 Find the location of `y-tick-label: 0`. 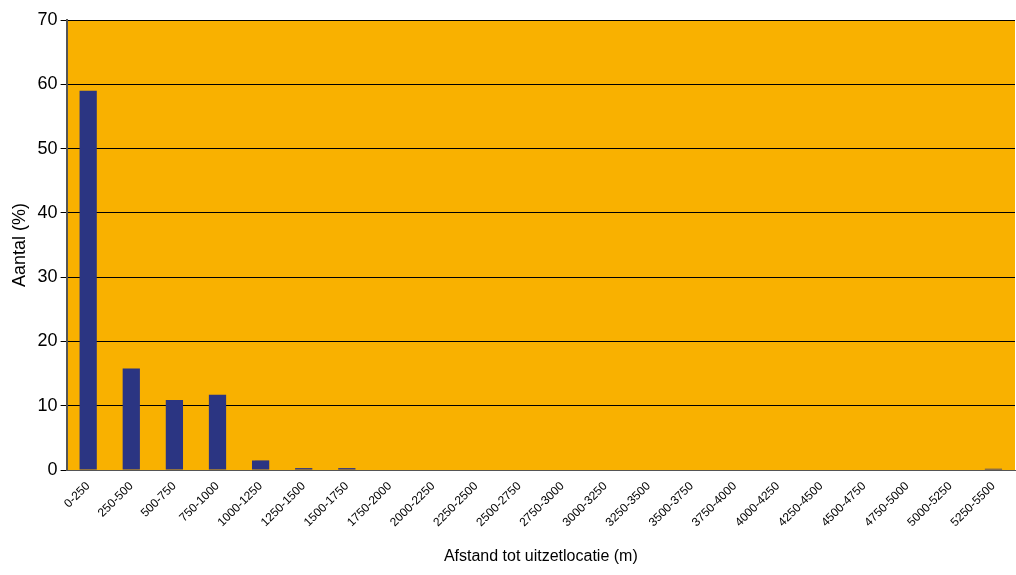

y-tick-label: 0 is located at coordinates (52, 469).